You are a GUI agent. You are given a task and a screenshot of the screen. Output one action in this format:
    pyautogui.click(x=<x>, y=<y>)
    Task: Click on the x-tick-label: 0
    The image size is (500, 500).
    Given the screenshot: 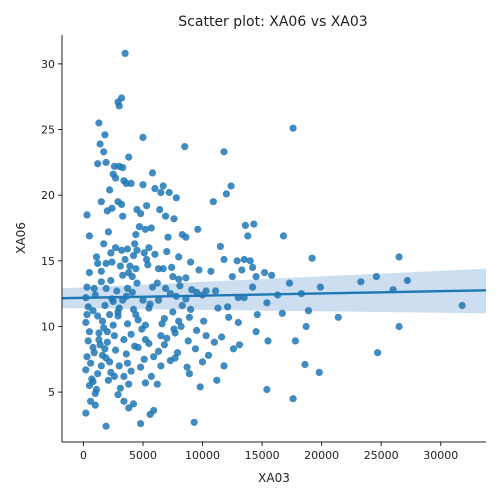 What is the action you would take?
    pyautogui.click(x=83, y=455)
    